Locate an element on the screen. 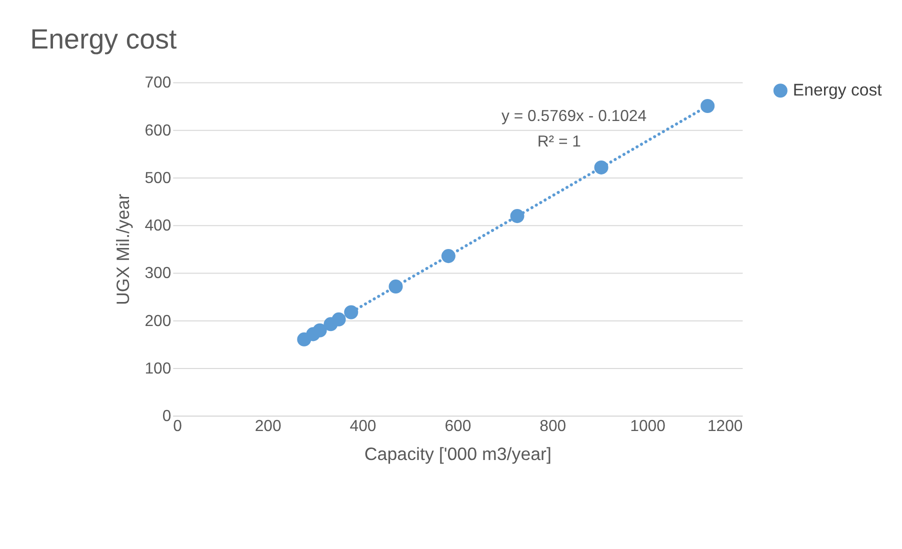  chart-title: Energy cost is located at coordinates (103, 38).